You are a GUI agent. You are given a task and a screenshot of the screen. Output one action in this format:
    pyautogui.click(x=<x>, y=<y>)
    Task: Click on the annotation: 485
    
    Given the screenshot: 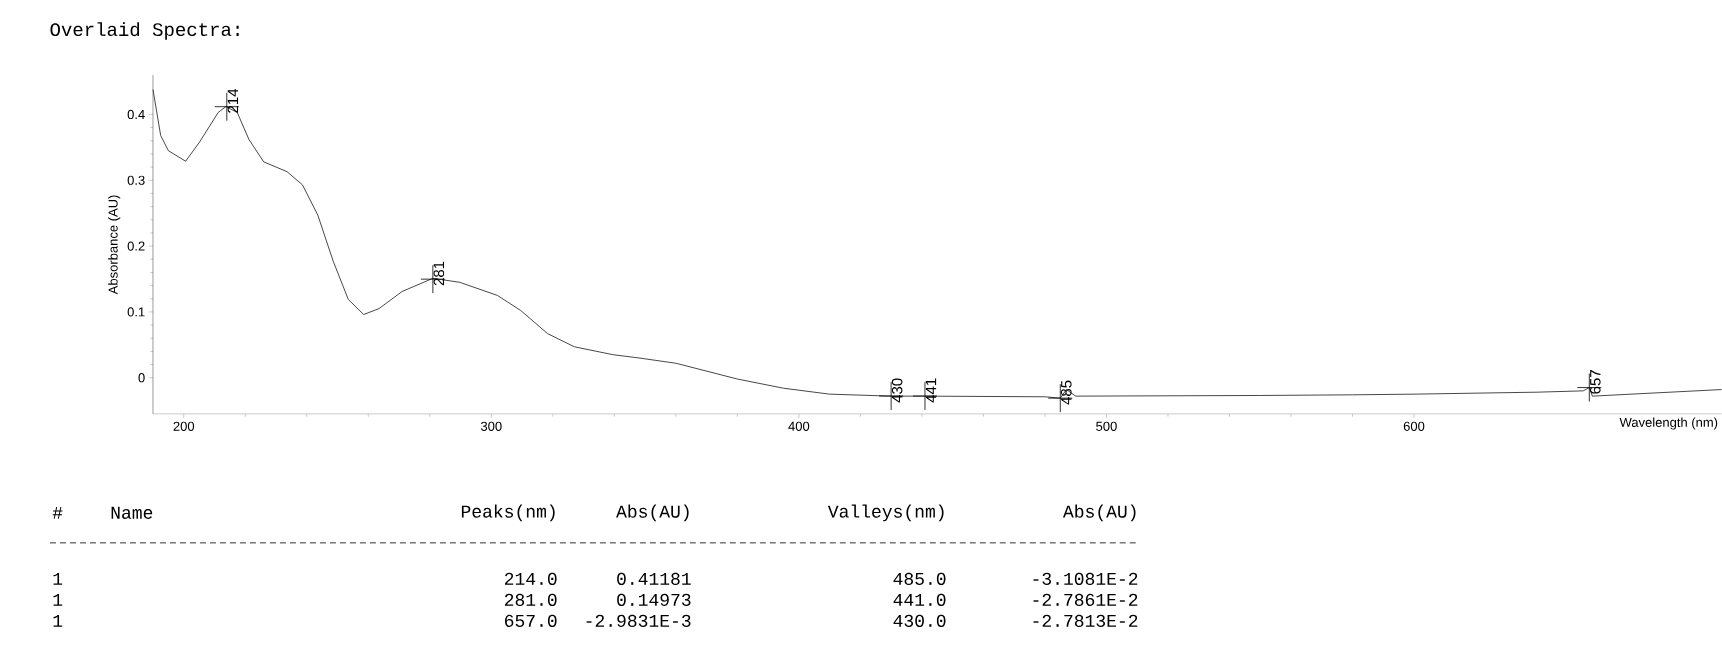 What is the action you would take?
    pyautogui.click(x=1066, y=392)
    